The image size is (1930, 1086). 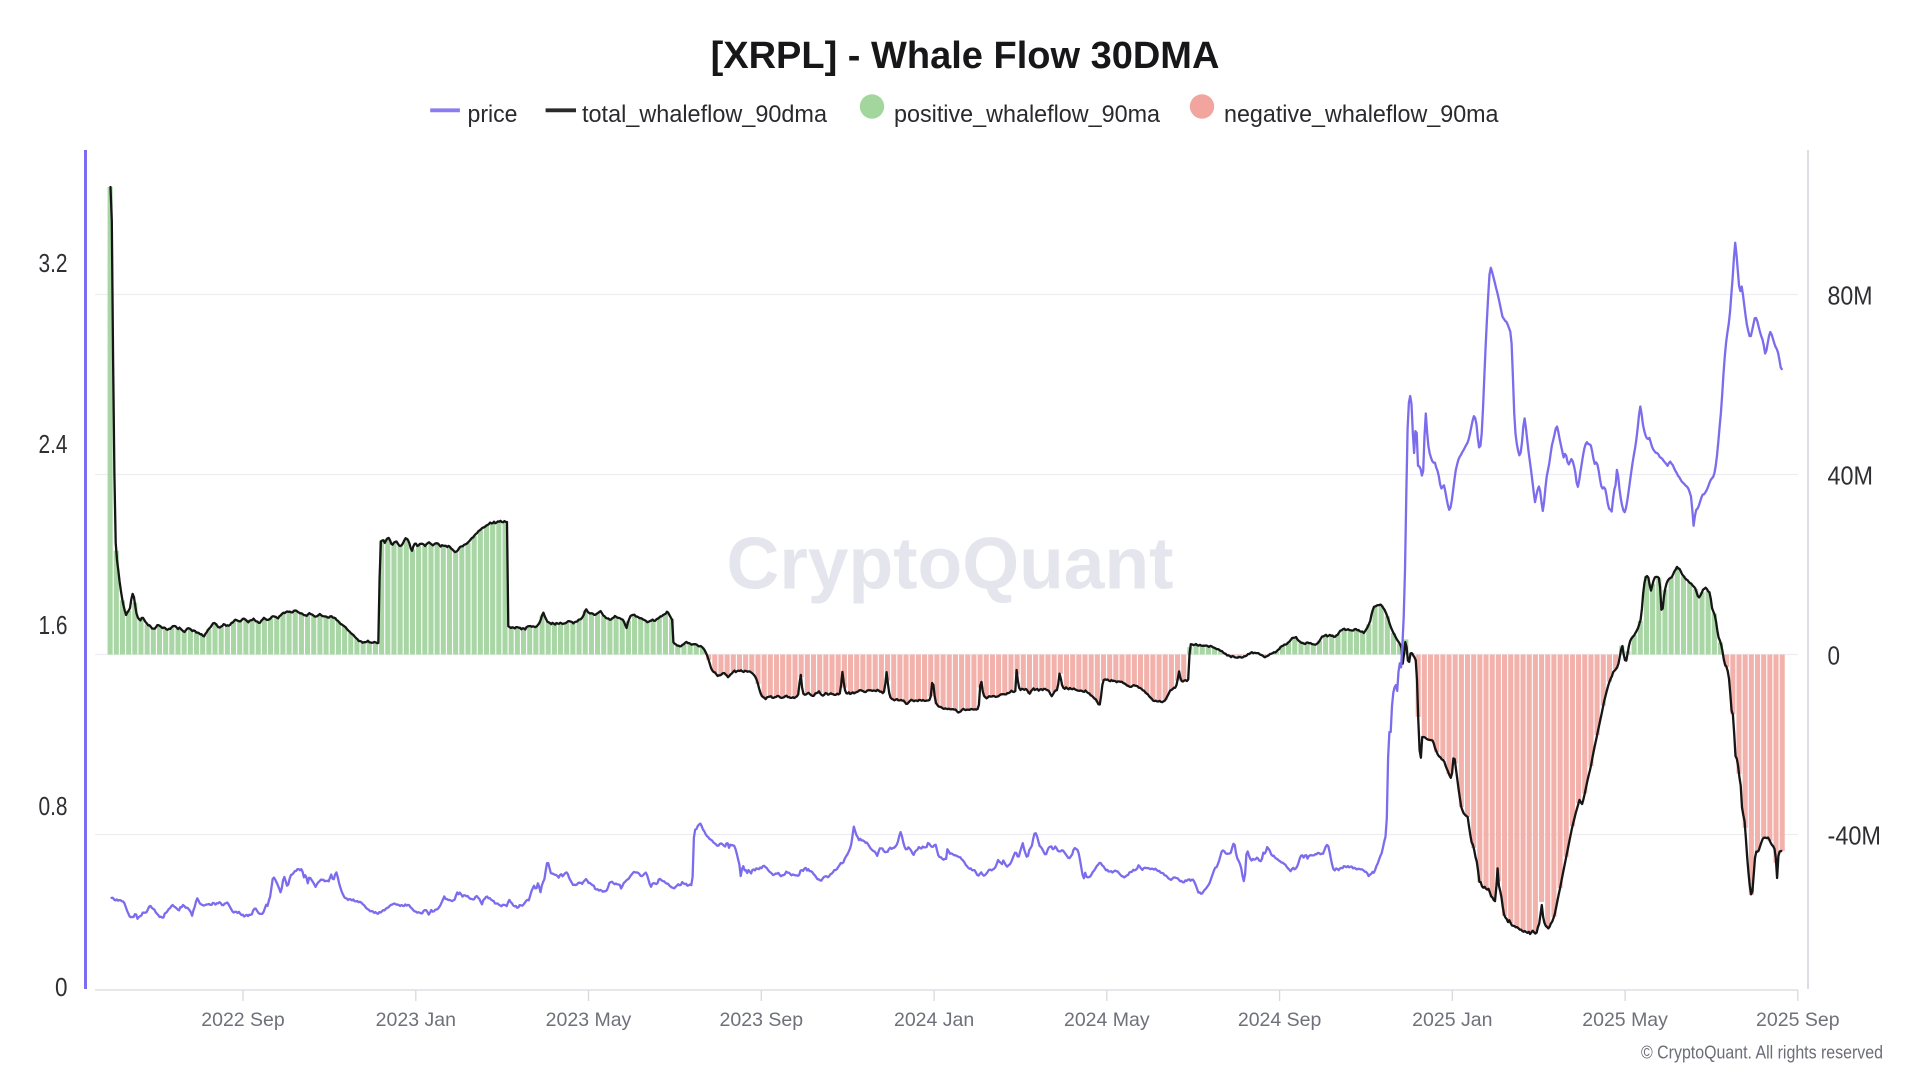 What do you see at coordinates (243, 1020) in the screenshot?
I see `svg-text: 2022 Sep` at bounding box center [243, 1020].